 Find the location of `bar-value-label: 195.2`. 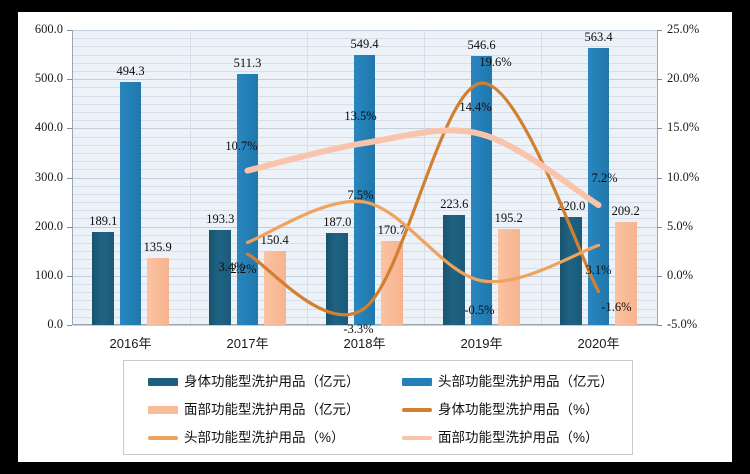

bar-value-label: 195.2 is located at coordinates (508, 218).